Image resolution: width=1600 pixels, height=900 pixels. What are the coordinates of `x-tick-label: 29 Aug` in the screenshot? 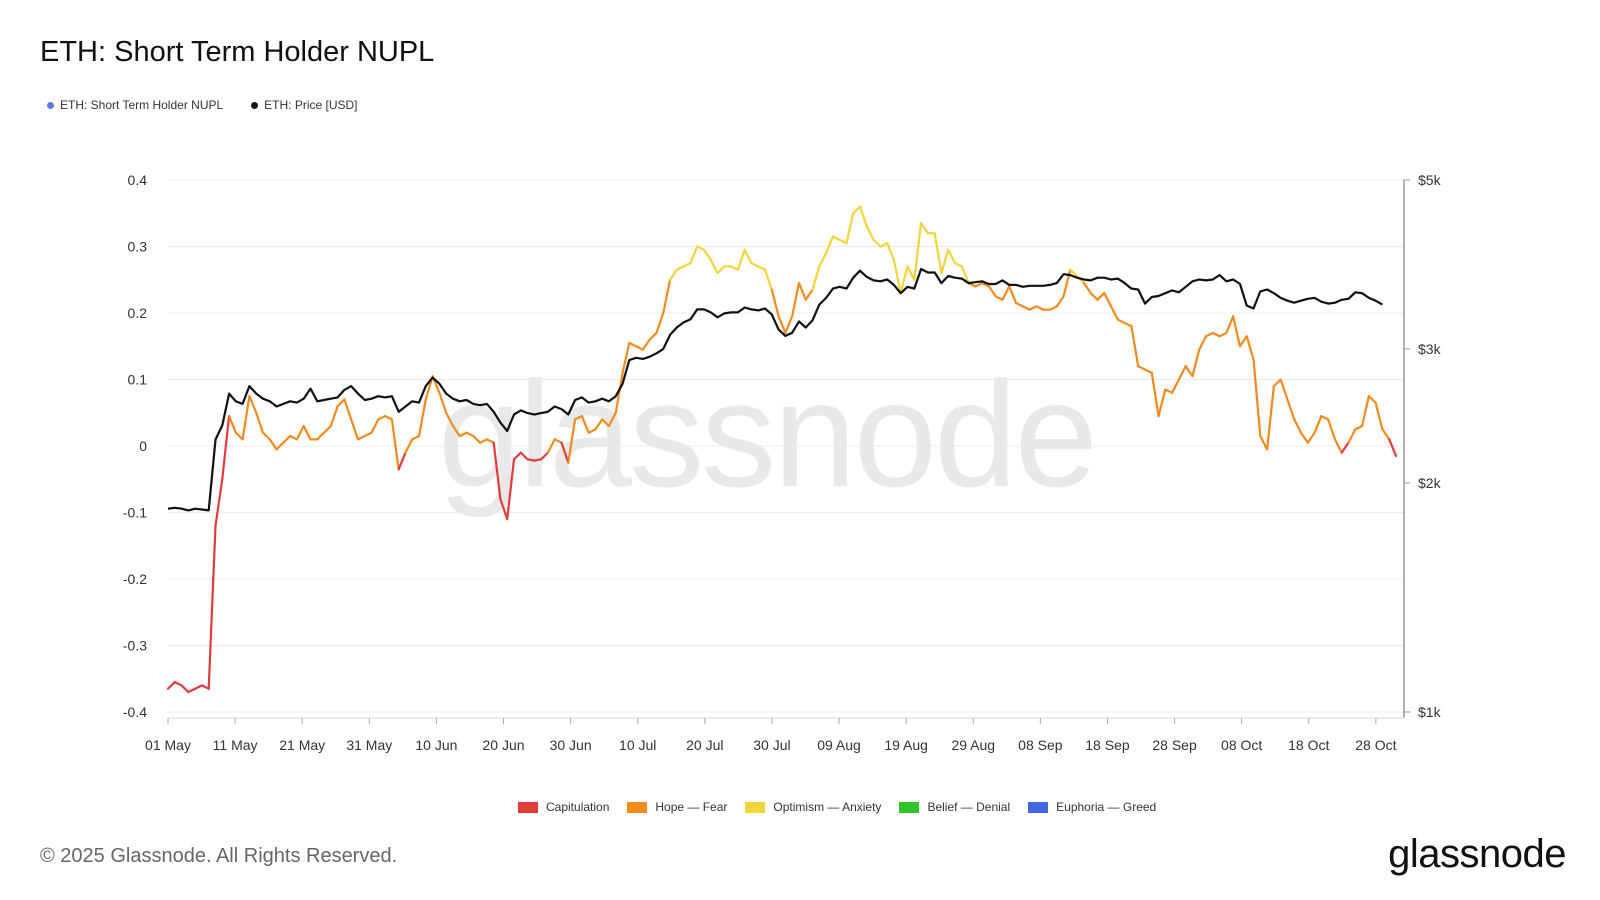 It's located at (973, 745).